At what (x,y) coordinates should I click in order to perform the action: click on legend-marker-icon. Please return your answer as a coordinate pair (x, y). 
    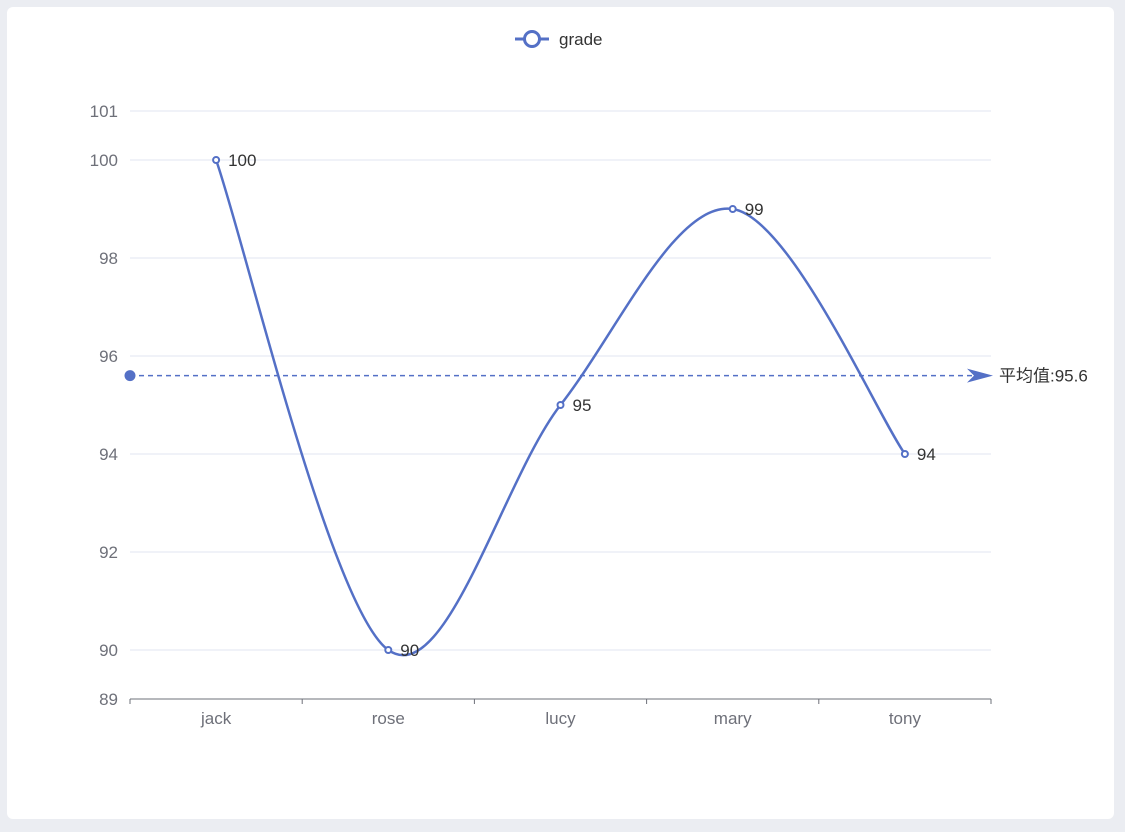
    Looking at the image, I should click on (532, 39).